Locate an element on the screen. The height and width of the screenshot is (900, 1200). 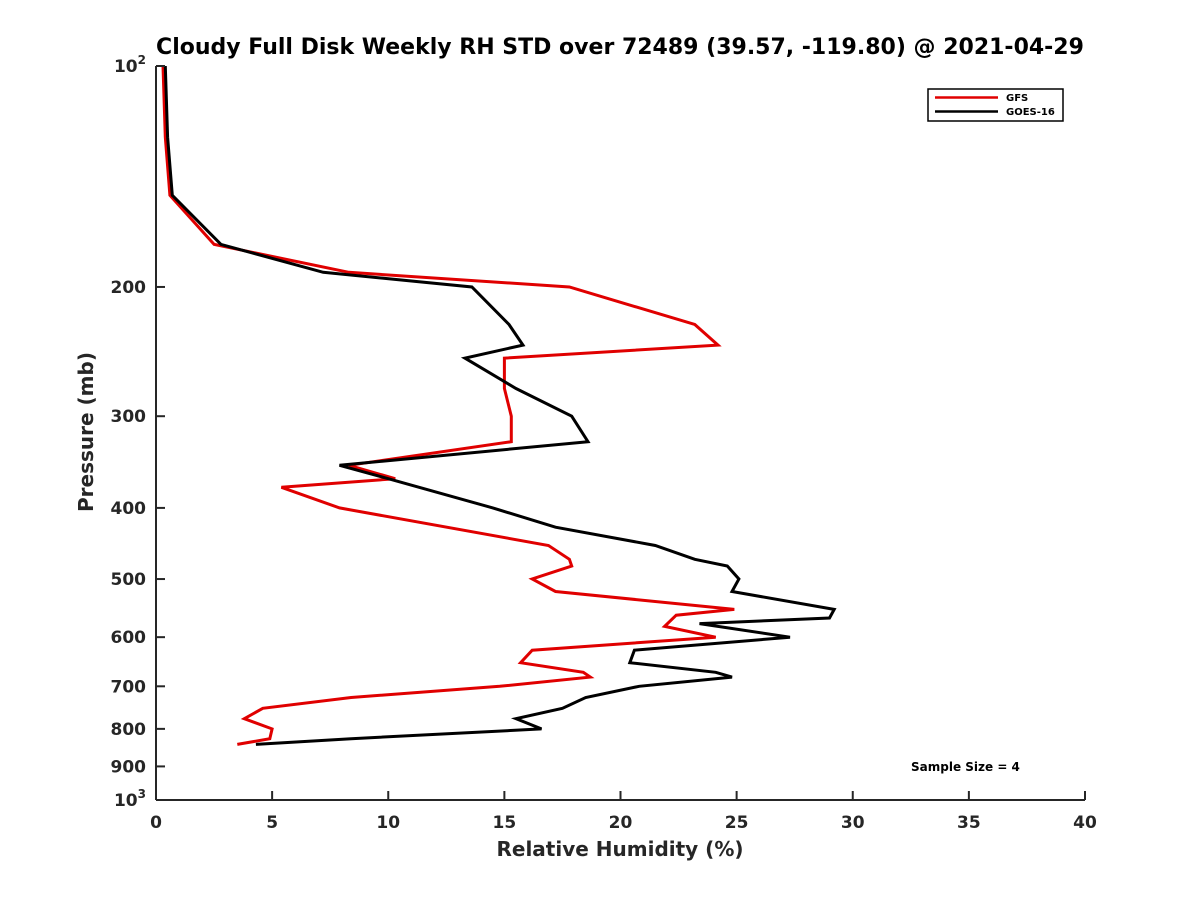
x-tick-label: 5 is located at coordinates (272, 823).